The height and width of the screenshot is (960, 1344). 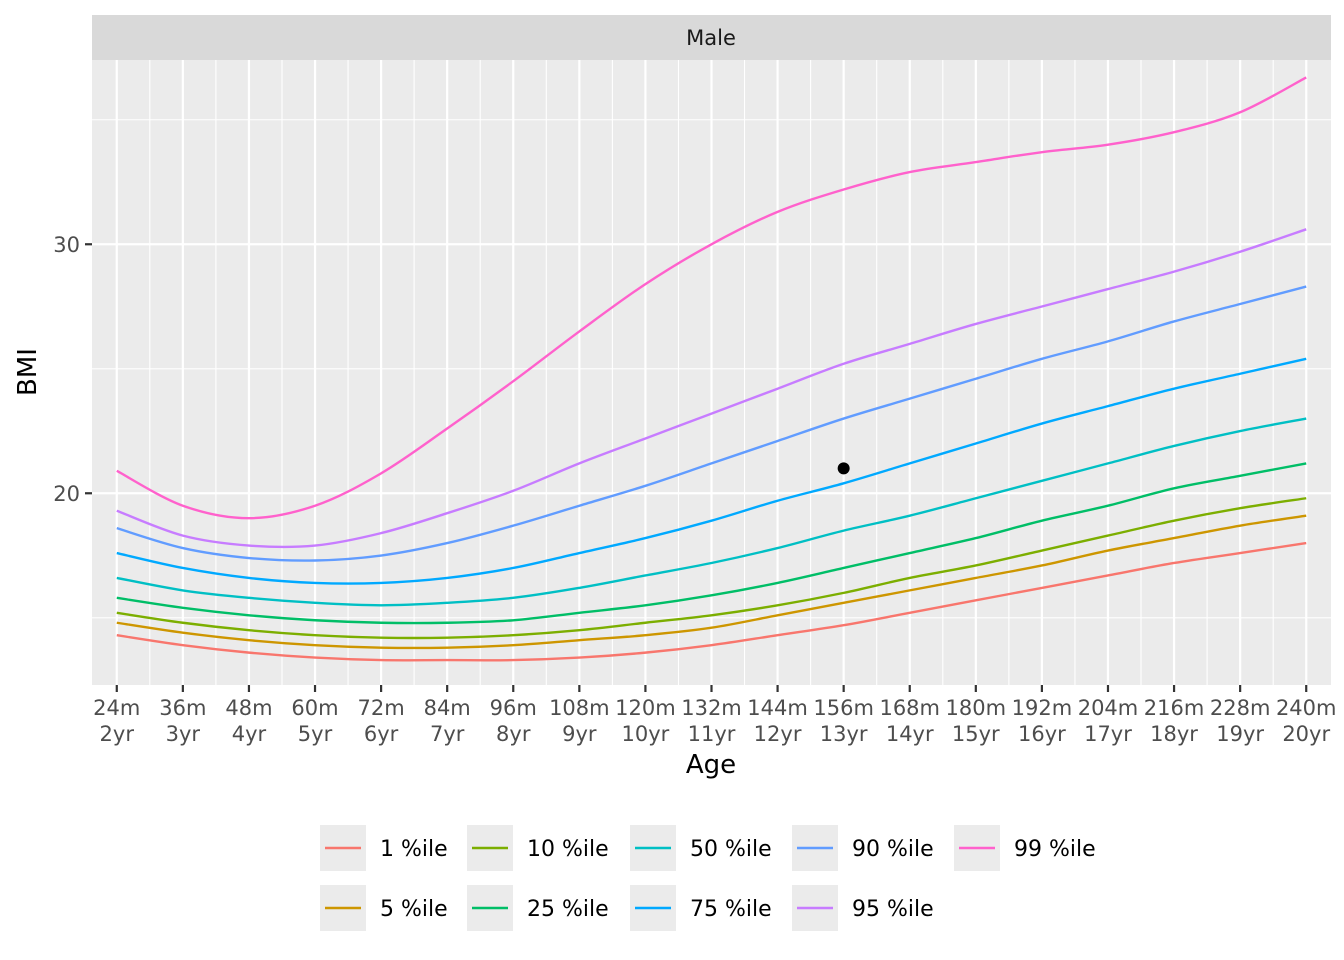 I want to click on x-tick-label-years: 3yr, so click(x=183, y=734).